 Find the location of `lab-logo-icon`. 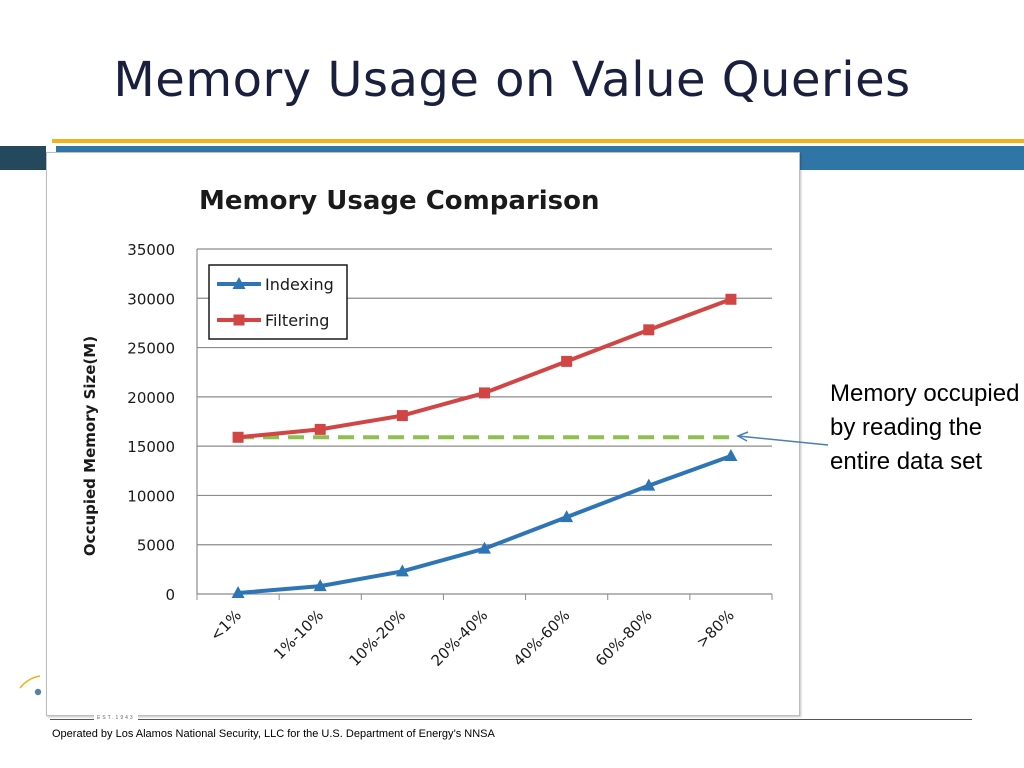

lab-logo-icon is located at coordinates (30, 685).